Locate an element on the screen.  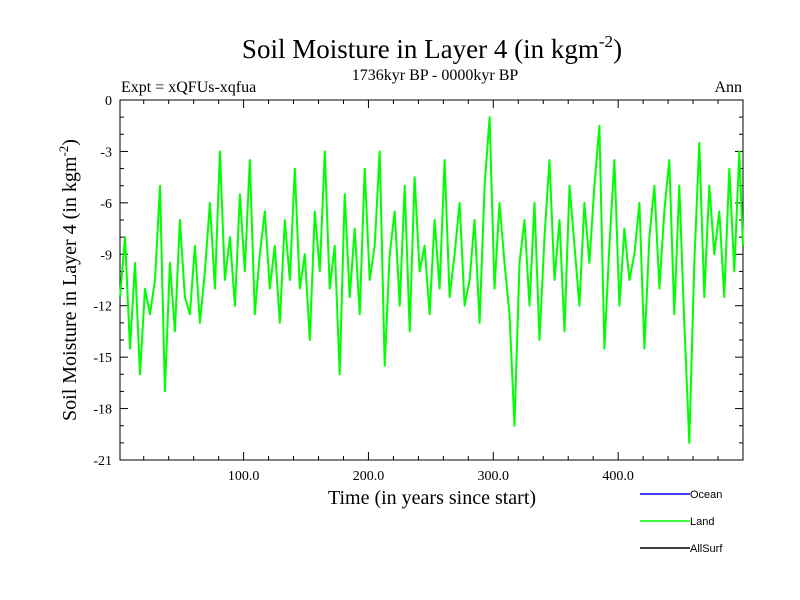
chart-title: Soil Moisture in Layer 4 (in kgm-2) is located at coordinates (432, 48).